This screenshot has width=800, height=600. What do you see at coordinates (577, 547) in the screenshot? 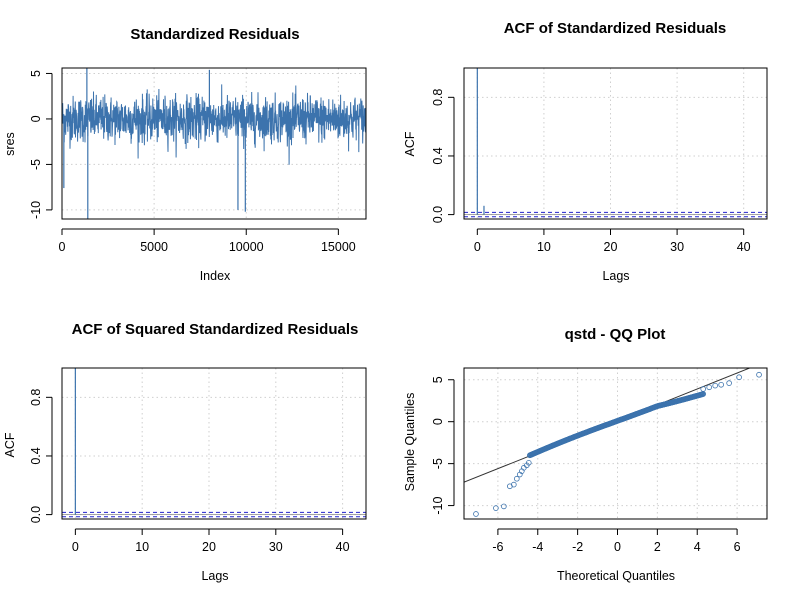
I see `x-tick-label: -2` at bounding box center [577, 547].